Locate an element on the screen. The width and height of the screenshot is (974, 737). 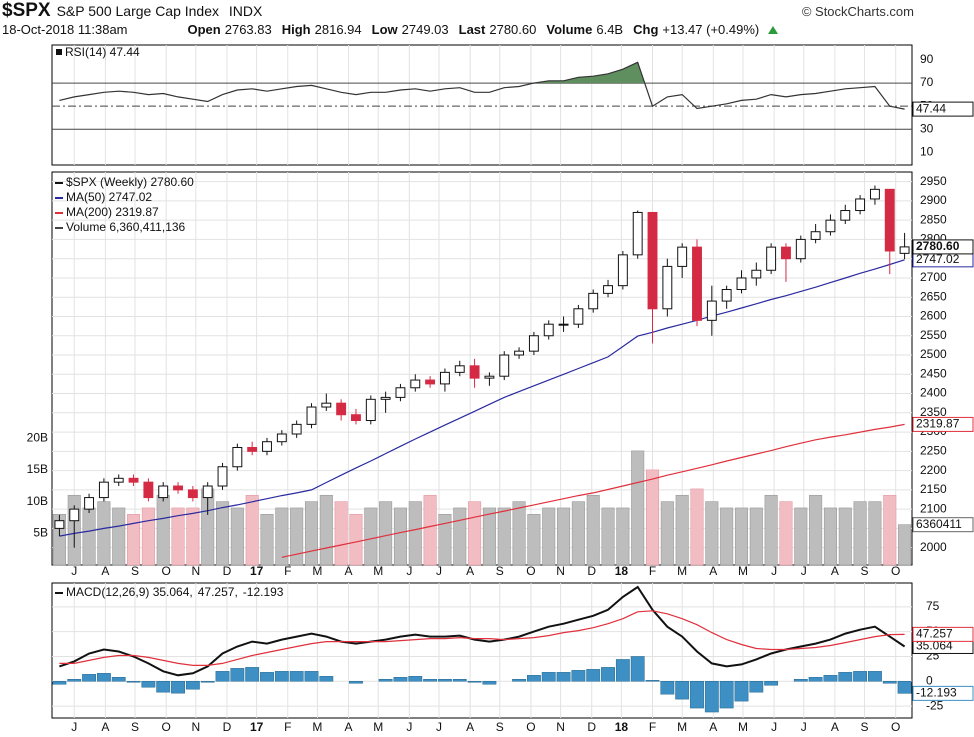
y-tick-label: 2200 is located at coordinates (933, 470).